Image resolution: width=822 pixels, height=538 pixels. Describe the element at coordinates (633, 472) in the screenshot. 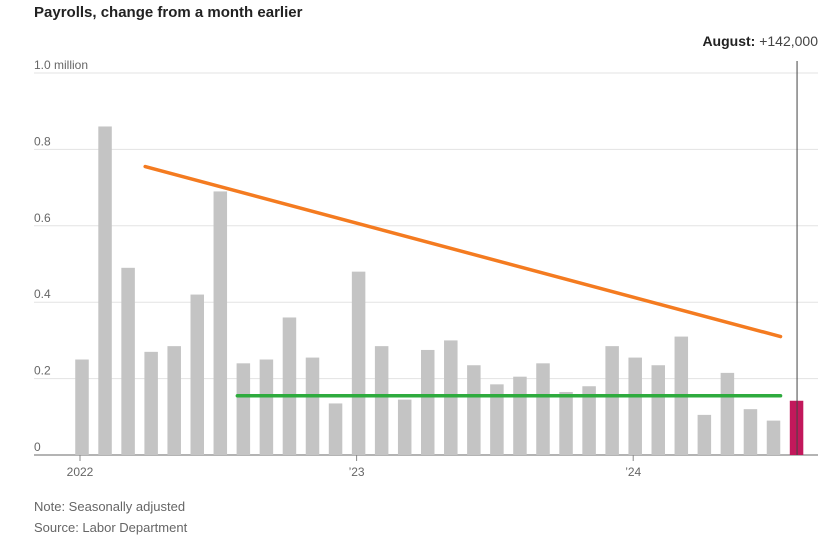

I see `x-tick-label: ’24` at that location.